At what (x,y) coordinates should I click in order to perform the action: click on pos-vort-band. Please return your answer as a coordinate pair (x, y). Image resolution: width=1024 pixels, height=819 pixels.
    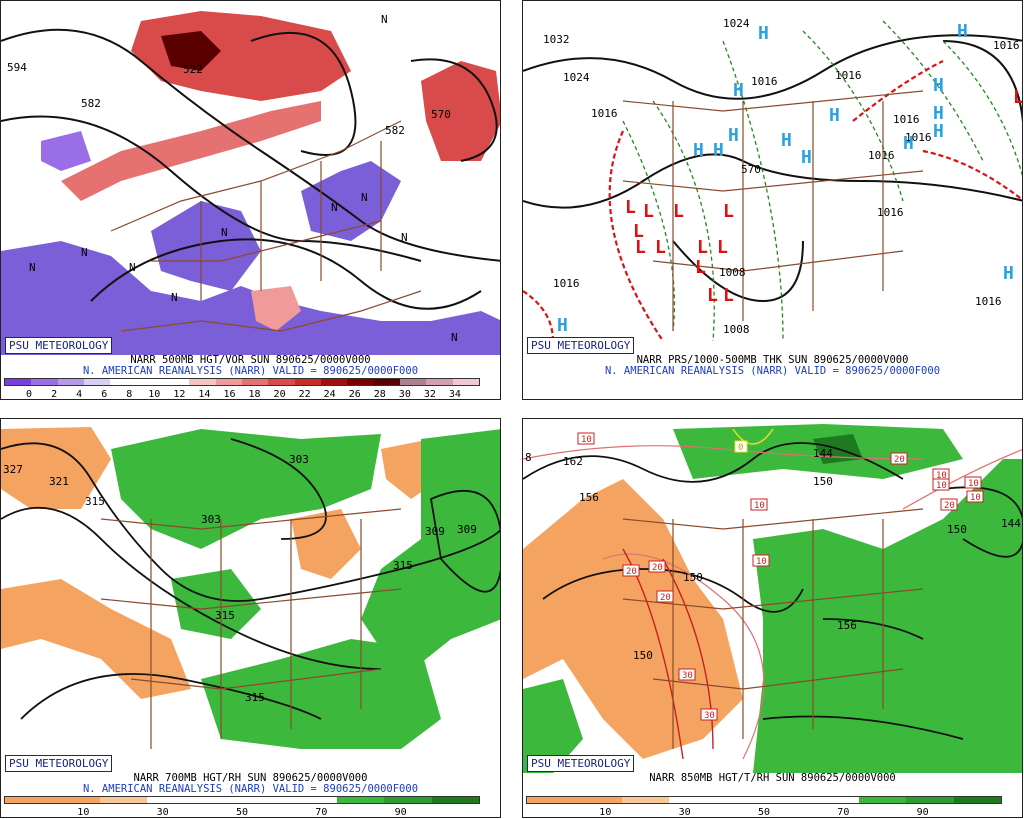
    Looking at the image, I should click on (191, 151).